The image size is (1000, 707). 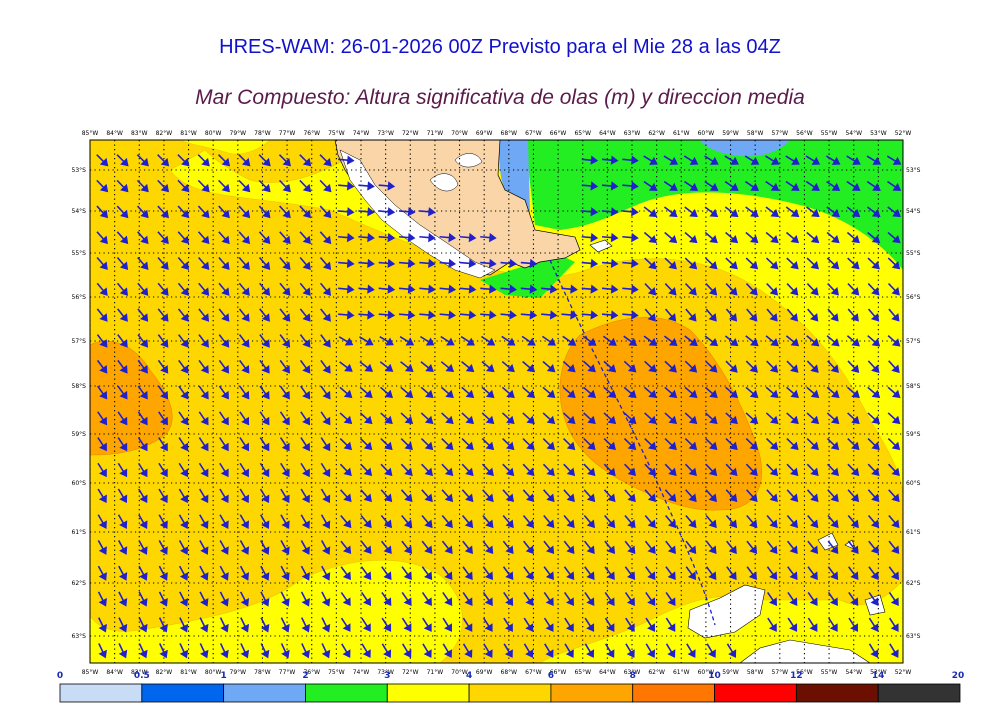 What do you see at coordinates (633, 676) in the screenshot?
I see `colorbar-label: 8` at bounding box center [633, 676].